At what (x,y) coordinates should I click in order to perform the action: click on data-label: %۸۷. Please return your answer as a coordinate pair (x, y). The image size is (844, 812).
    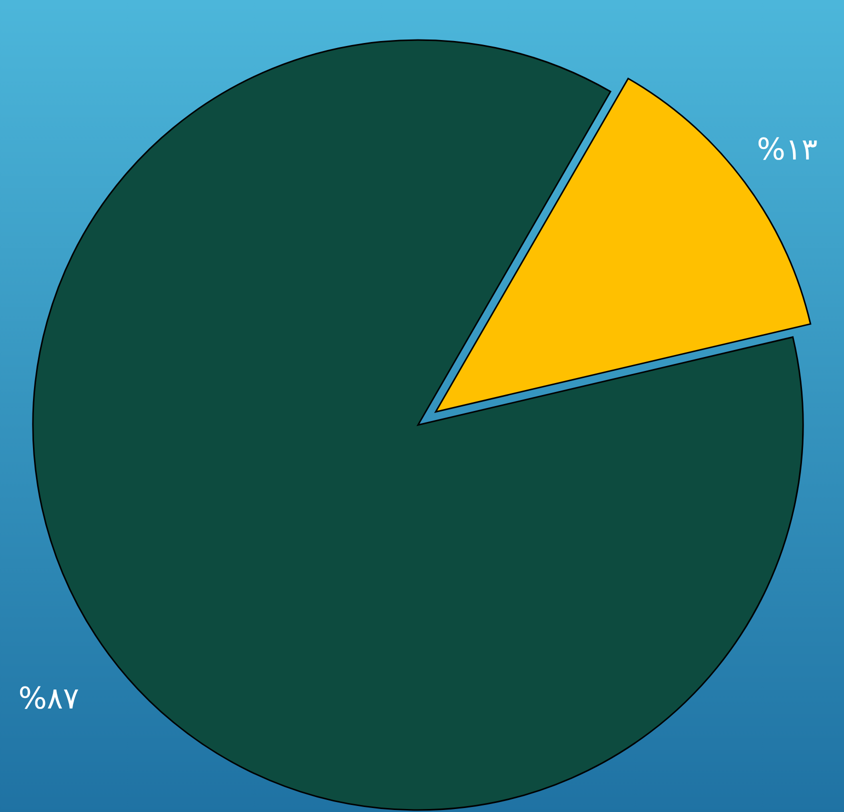
    Looking at the image, I should click on (49, 698).